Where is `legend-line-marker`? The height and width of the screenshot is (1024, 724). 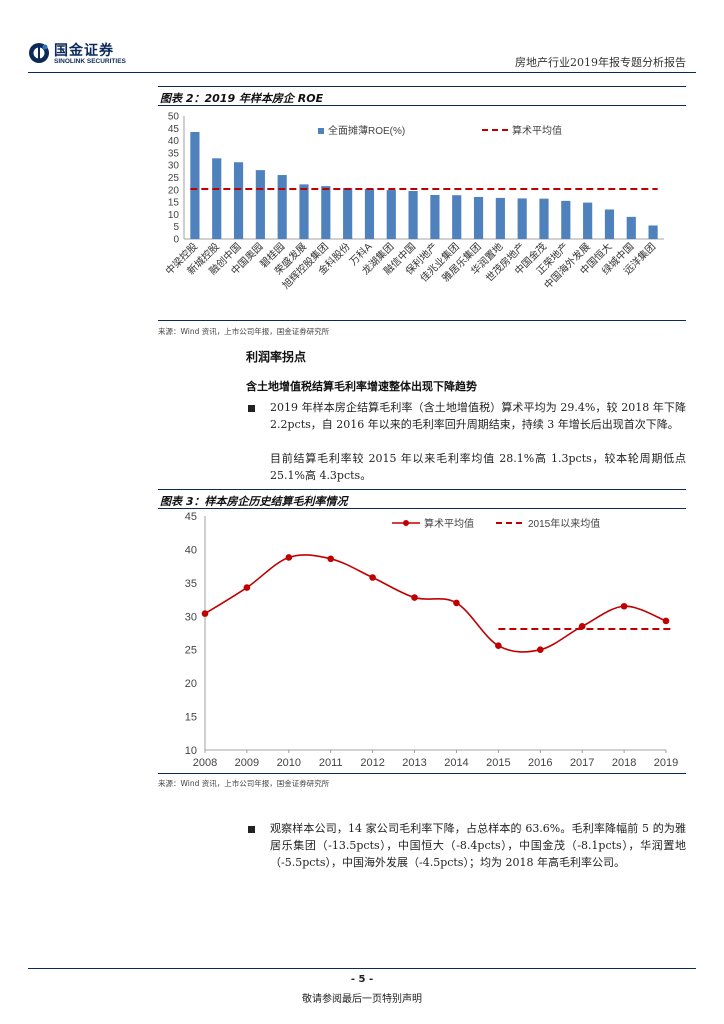 legend-line-marker is located at coordinates (406, 523).